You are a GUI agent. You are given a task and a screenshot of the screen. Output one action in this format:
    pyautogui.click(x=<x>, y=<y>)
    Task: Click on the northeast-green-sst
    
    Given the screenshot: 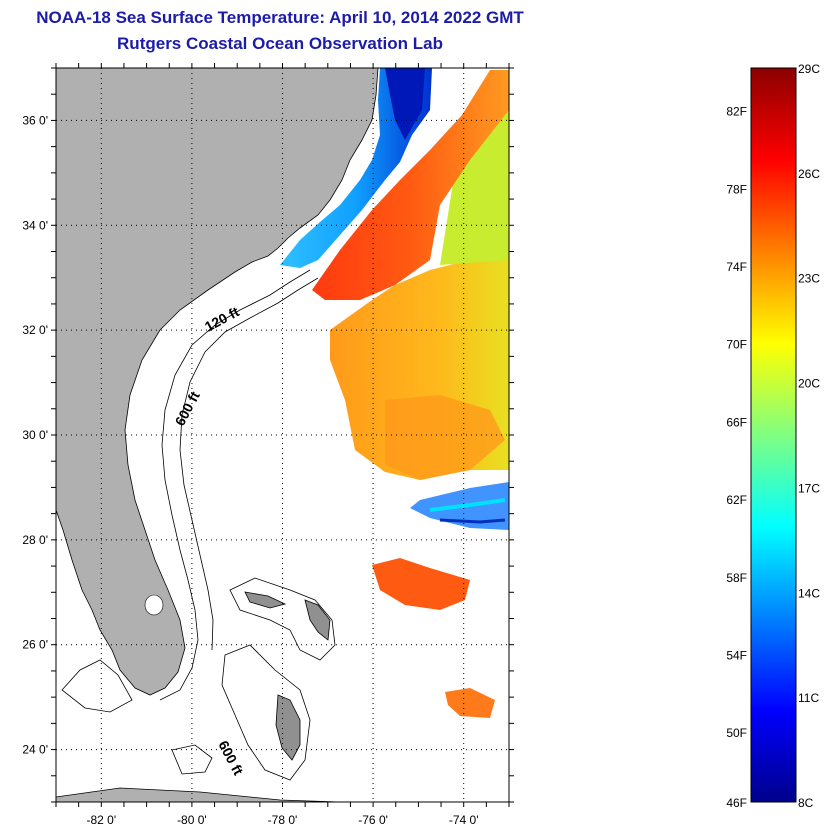 What is the action you would take?
    pyautogui.click(x=474, y=187)
    